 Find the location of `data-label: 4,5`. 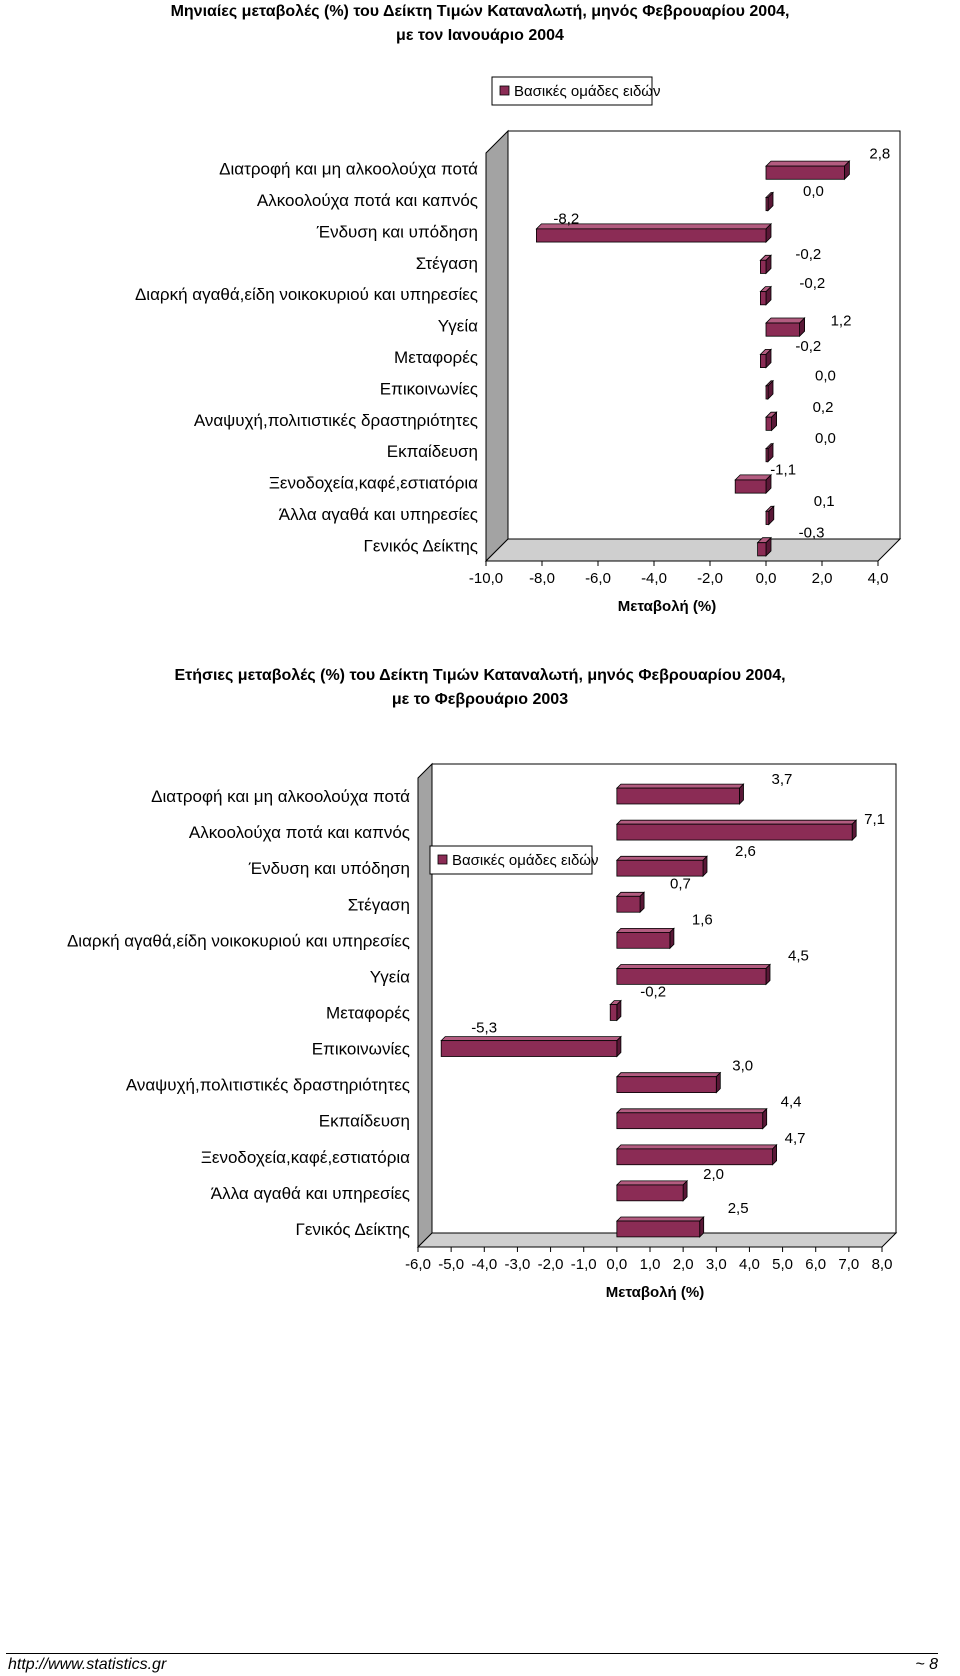

data-label: 4,5 is located at coordinates (798, 955).